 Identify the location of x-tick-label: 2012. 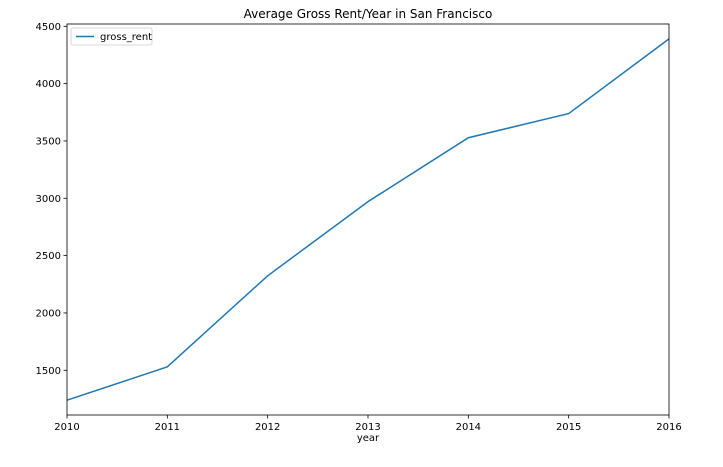
(267, 427).